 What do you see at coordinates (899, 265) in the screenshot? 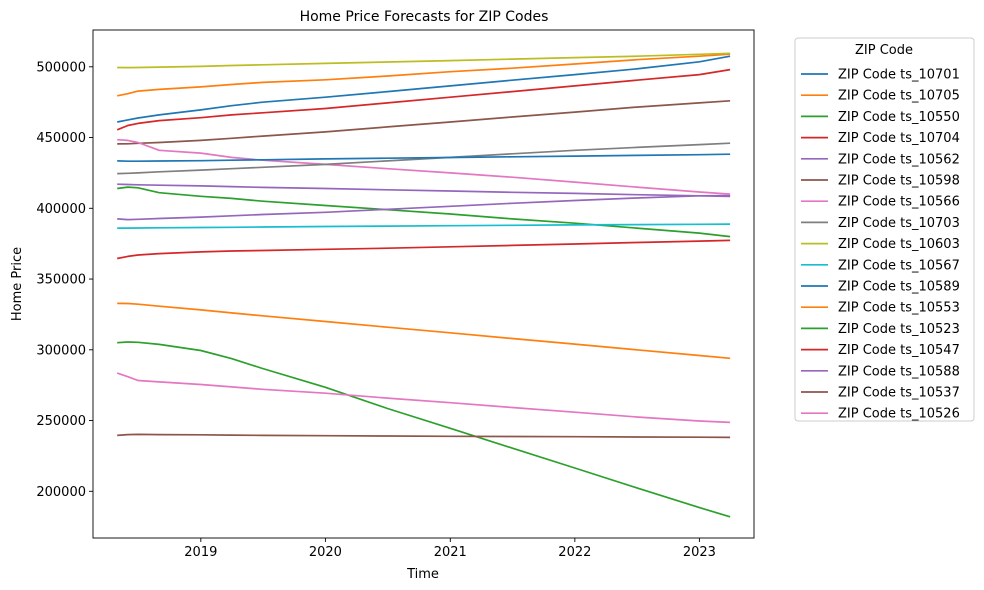
I see `legend-label-9: ZIP Code ts_10567` at bounding box center [899, 265].